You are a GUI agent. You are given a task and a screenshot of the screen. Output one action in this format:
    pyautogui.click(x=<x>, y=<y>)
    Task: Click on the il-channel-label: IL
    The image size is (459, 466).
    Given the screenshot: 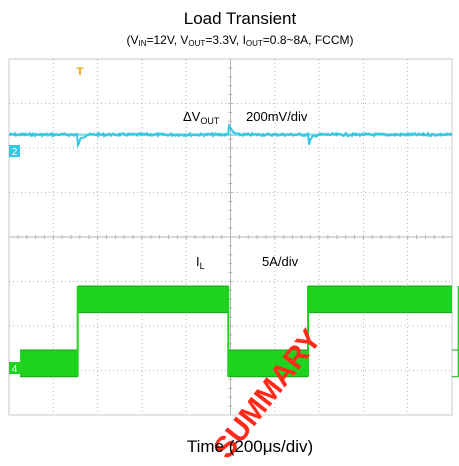 What is the action you would take?
    pyautogui.click(x=200, y=262)
    